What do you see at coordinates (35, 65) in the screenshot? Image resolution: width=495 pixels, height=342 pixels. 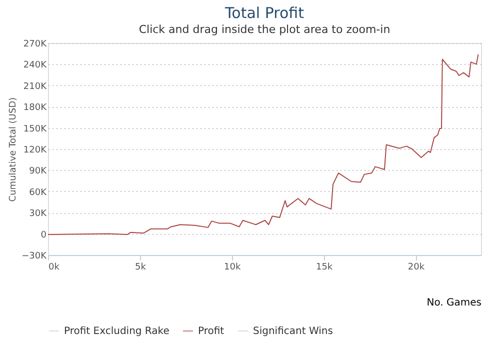 I see `y-tick-label: 240K` at bounding box center [35, 65].